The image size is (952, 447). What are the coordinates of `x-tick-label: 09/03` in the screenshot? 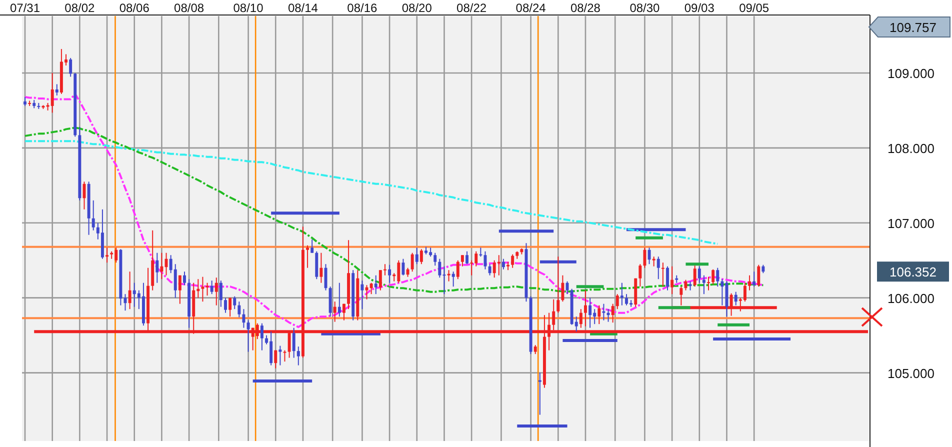 It's located at (699, 8).